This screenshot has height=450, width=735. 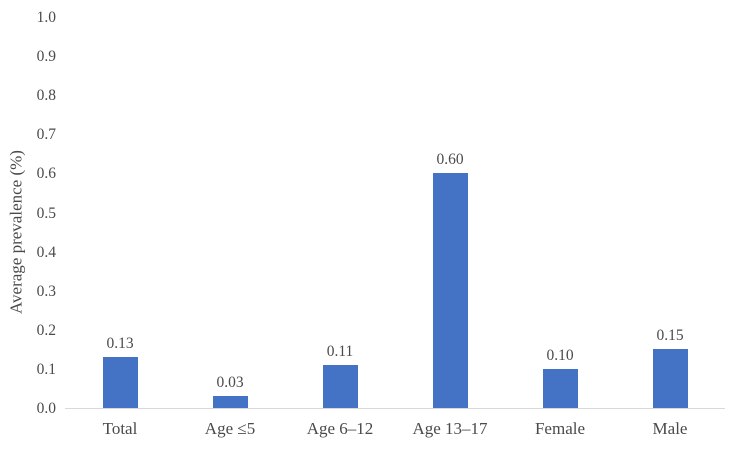 What do you see at coordinates (46, 57) in the screenshot?
I see `y-tick-label: 0.9` at bounding box center [46, 57].